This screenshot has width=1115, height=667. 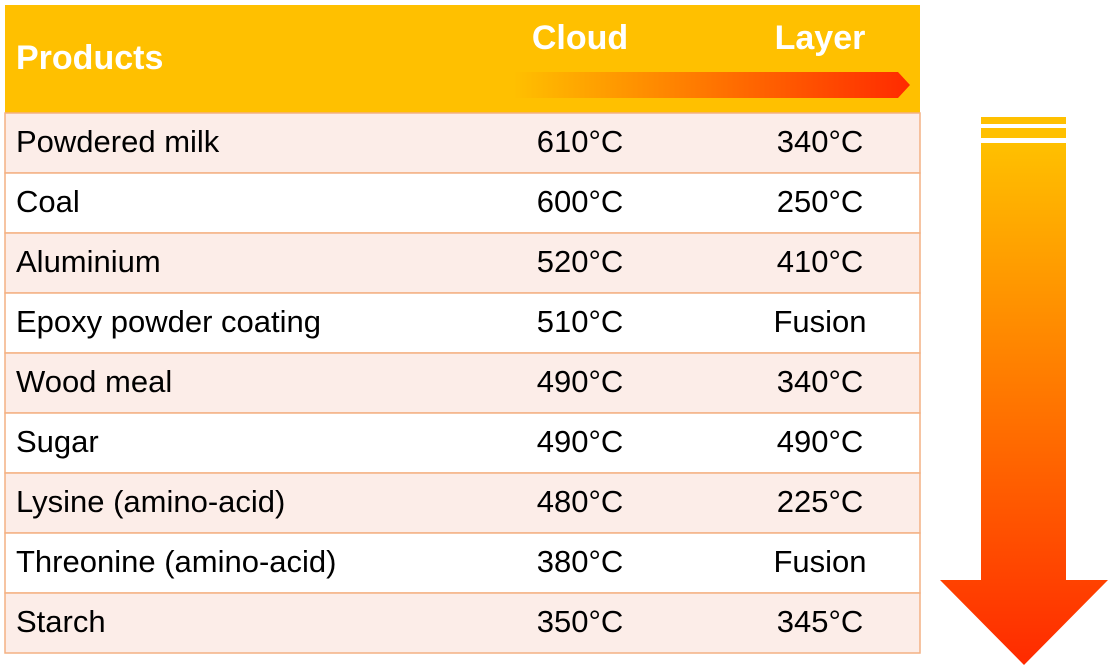 What do you see at coordinates (88, 261) in the screenshot?
I see `table-cell: Aluminium` at bounding box center [88, 261].